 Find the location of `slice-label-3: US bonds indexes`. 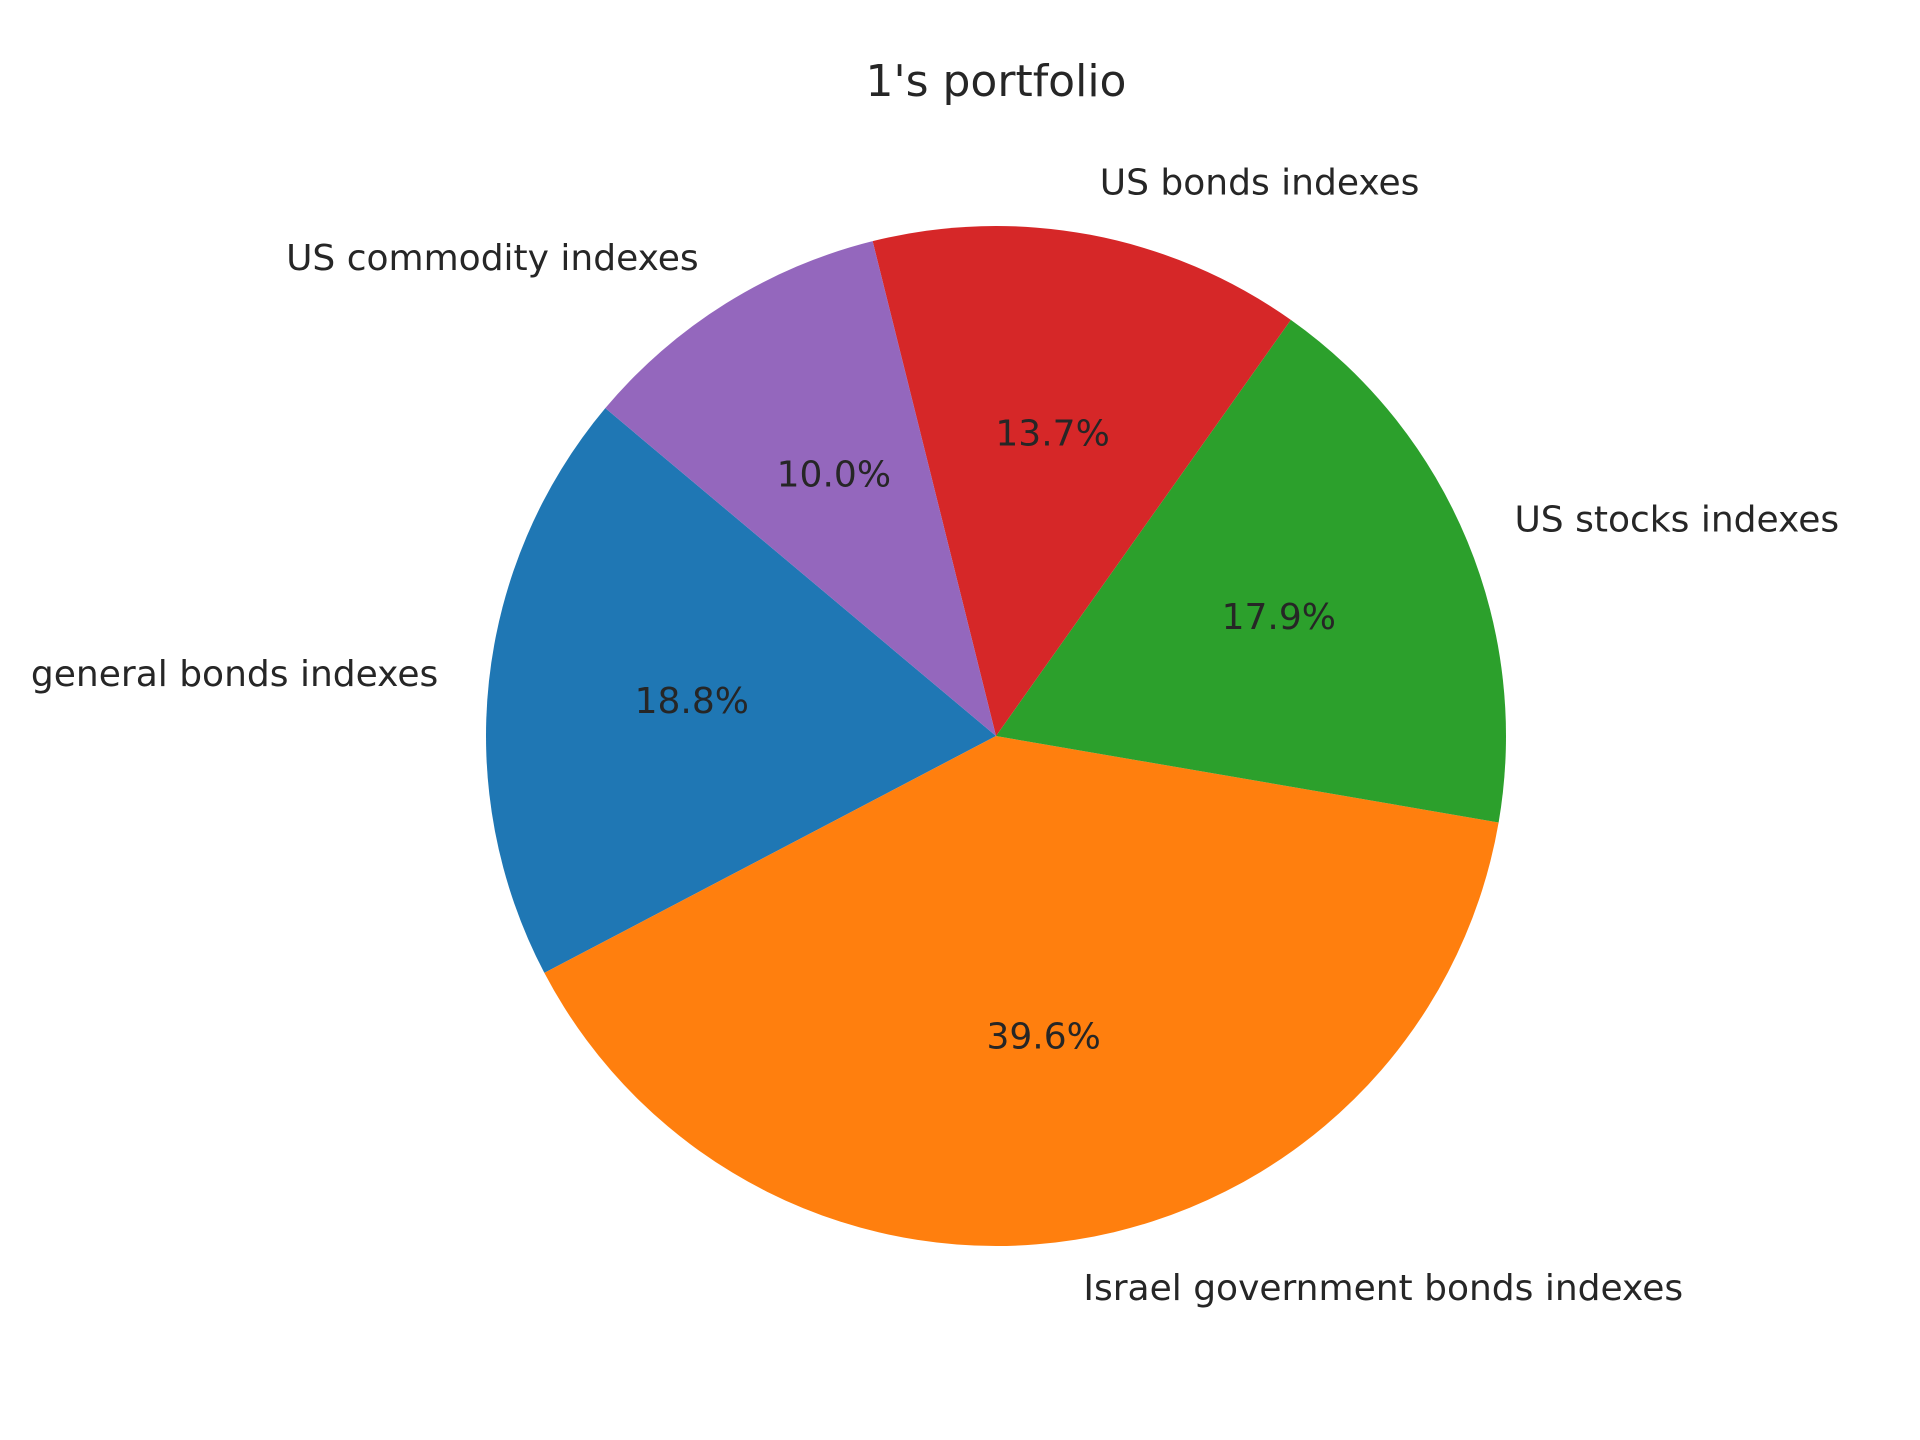

slice-label-3: US bonds indexes is located at coordinates (1260, 183).